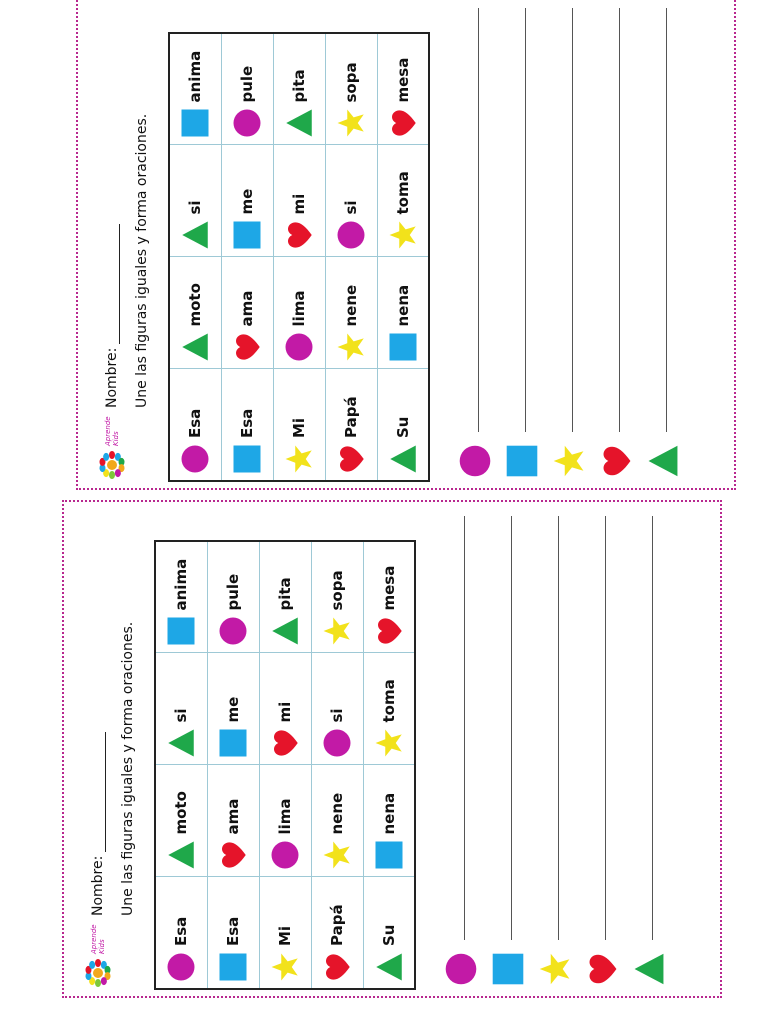 The image size is (768, 1024). I want to click on grid-word: lima, so click(285, 816).